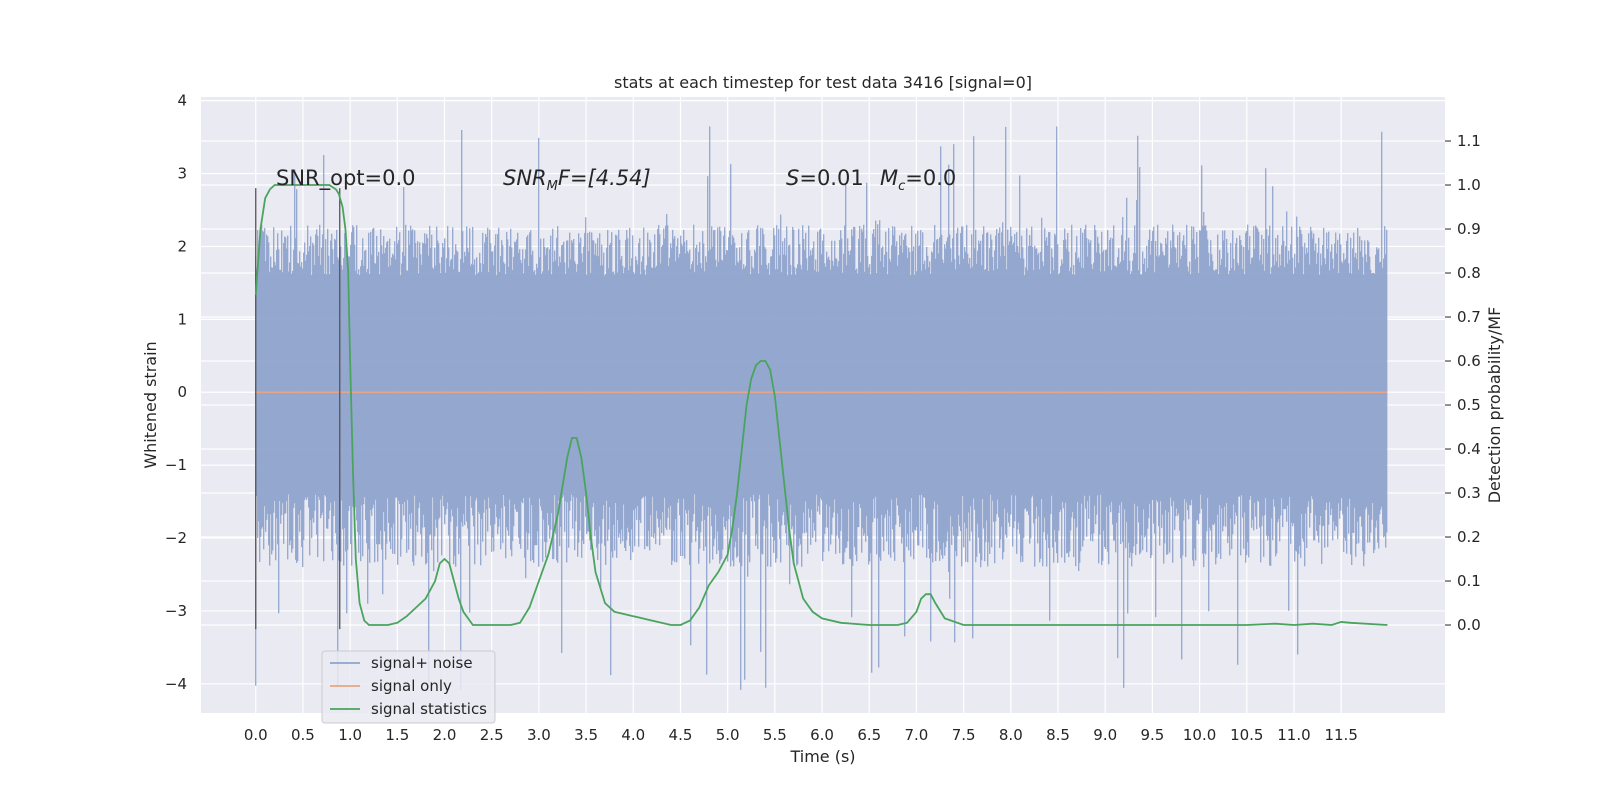 This screenshot has height=800, width=1600. What do you see at coordinates (422, 663) in the screenshot?
I see `legend-label-signal-plus-noise: signal+ noise` at bounding box center [422, 663].